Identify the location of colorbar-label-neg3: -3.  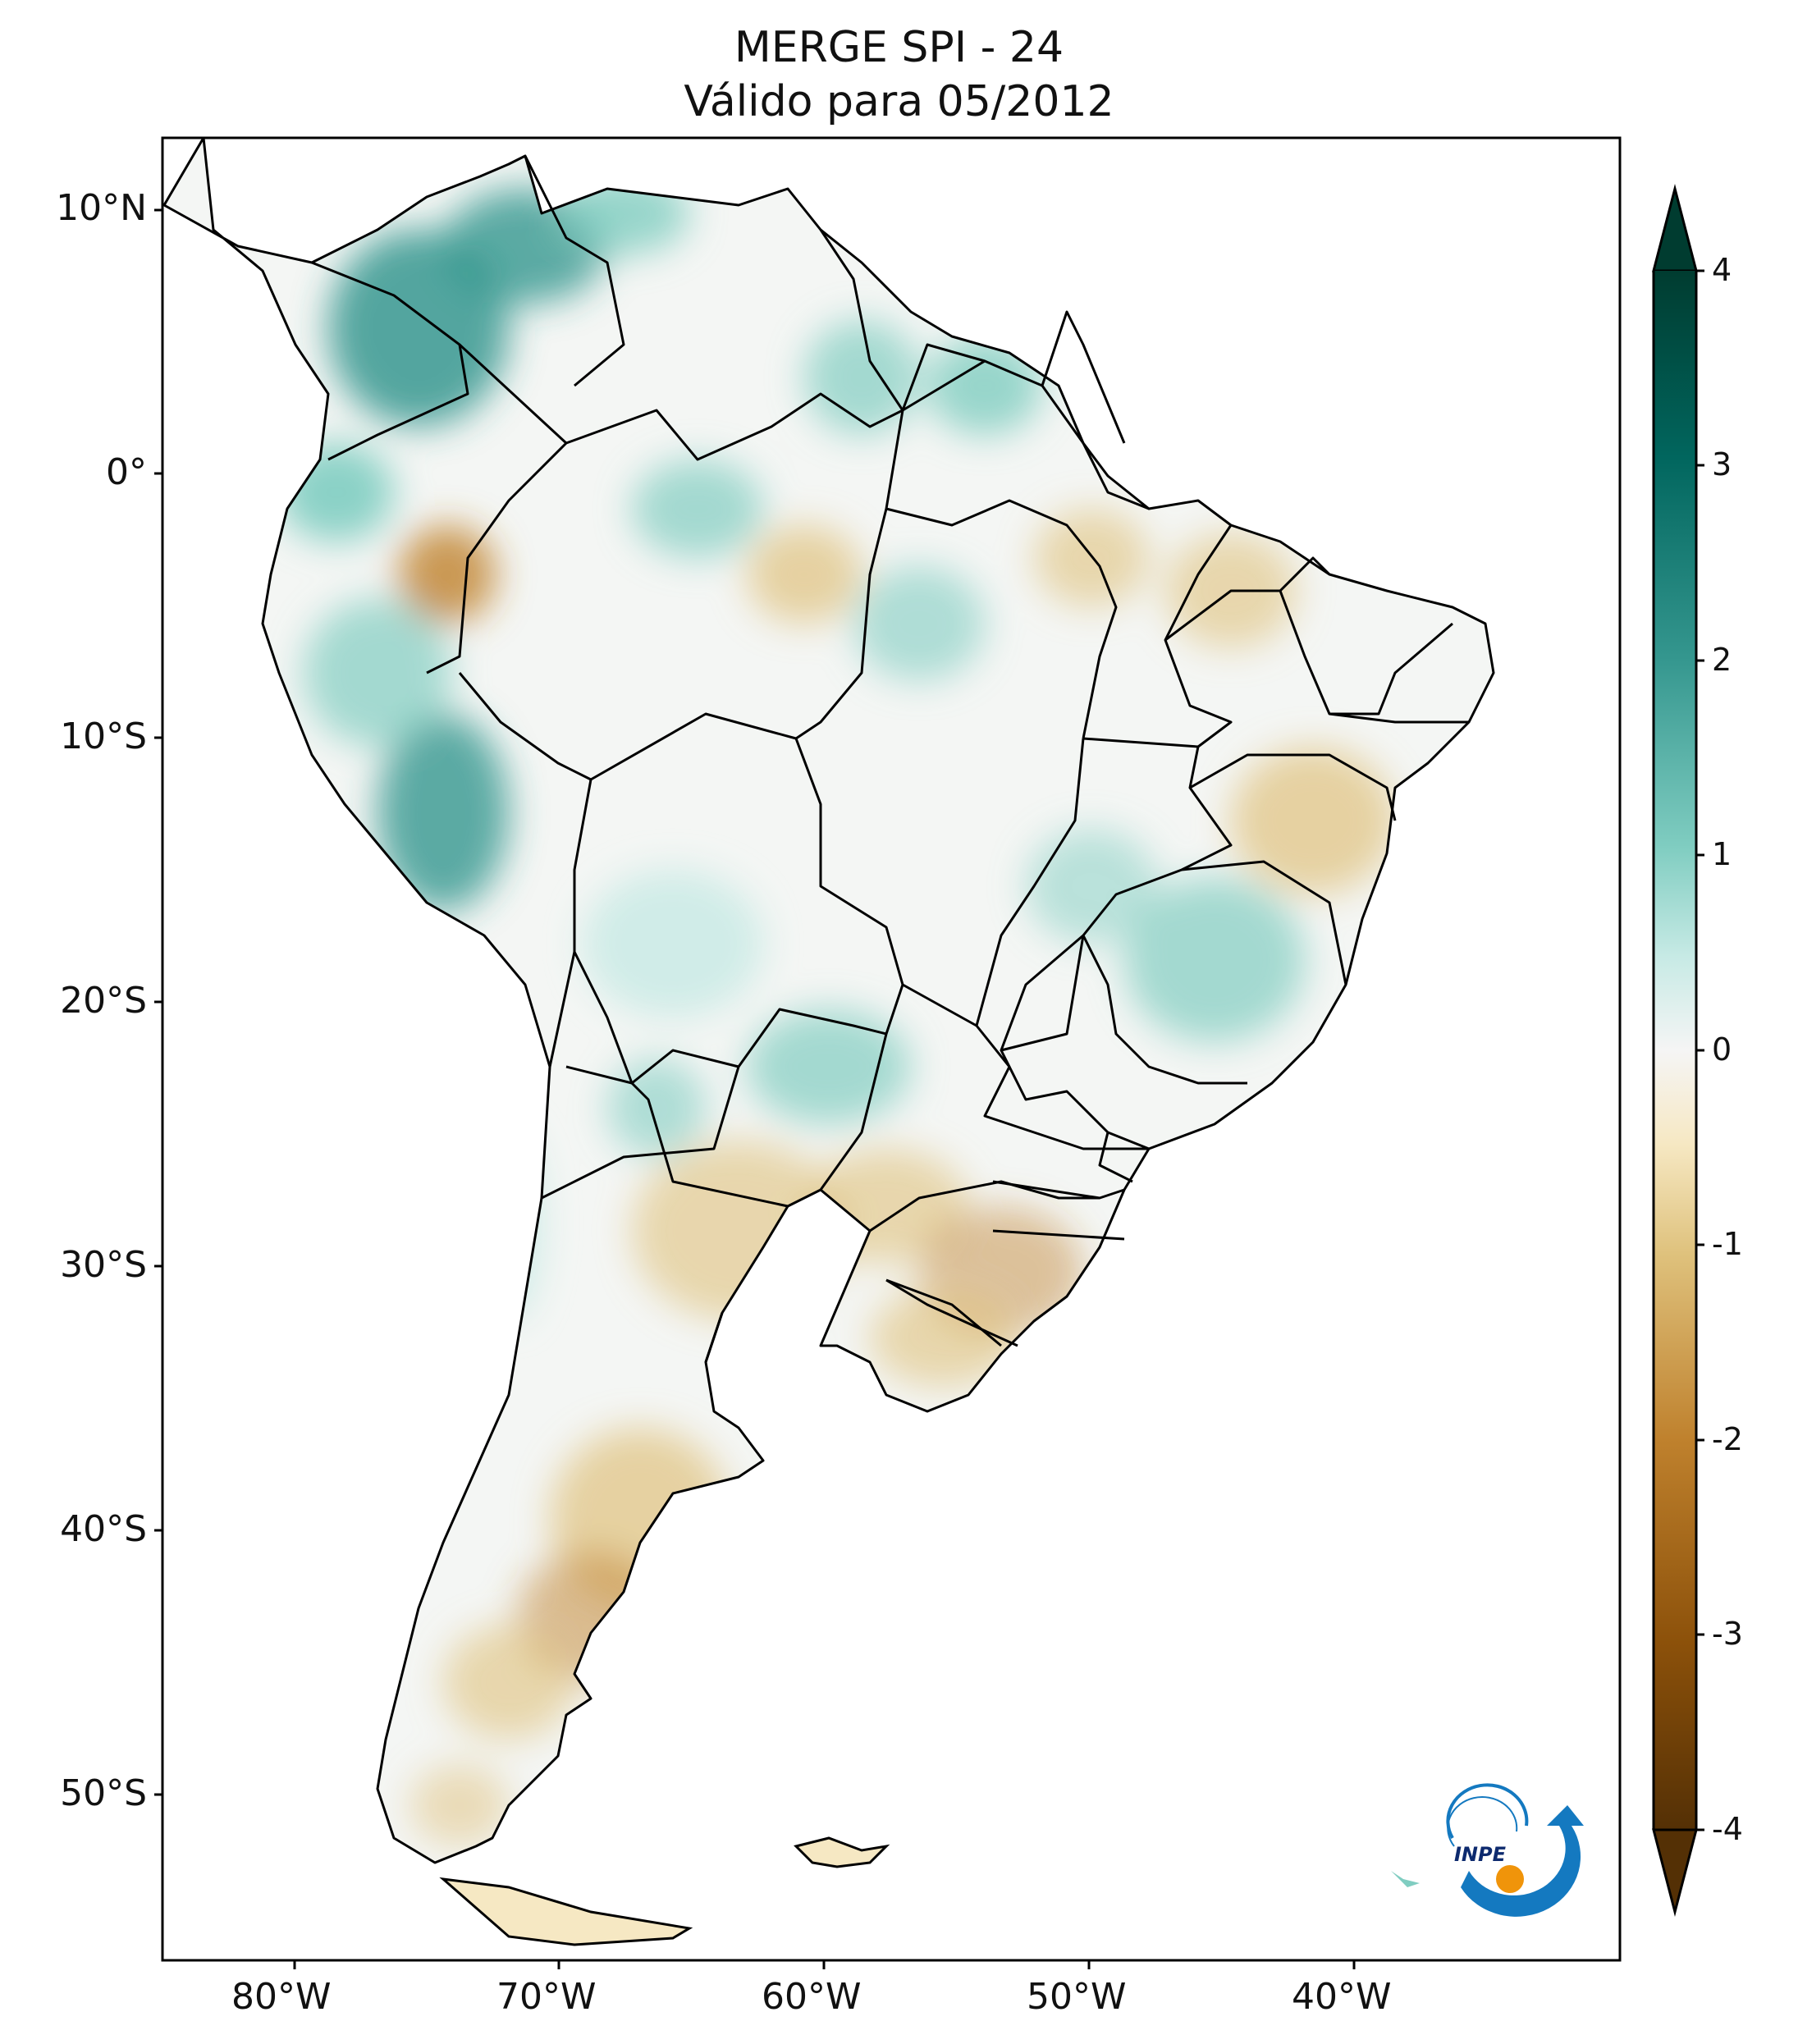
(1727, 1634).